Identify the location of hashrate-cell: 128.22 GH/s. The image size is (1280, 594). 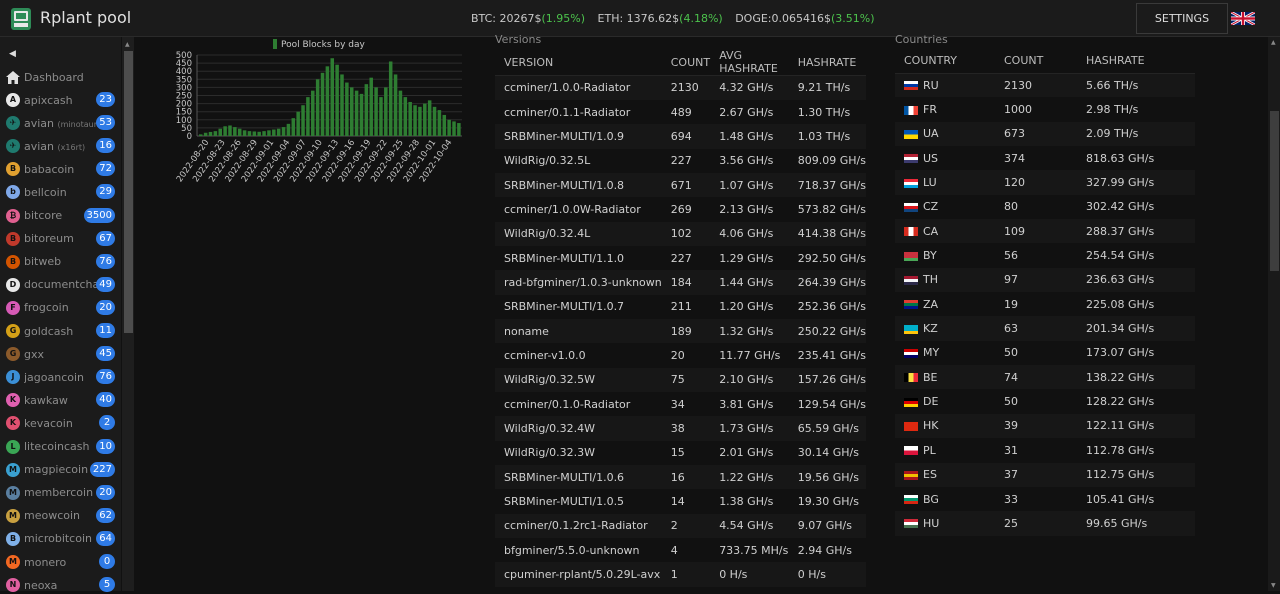
(1136, 401).